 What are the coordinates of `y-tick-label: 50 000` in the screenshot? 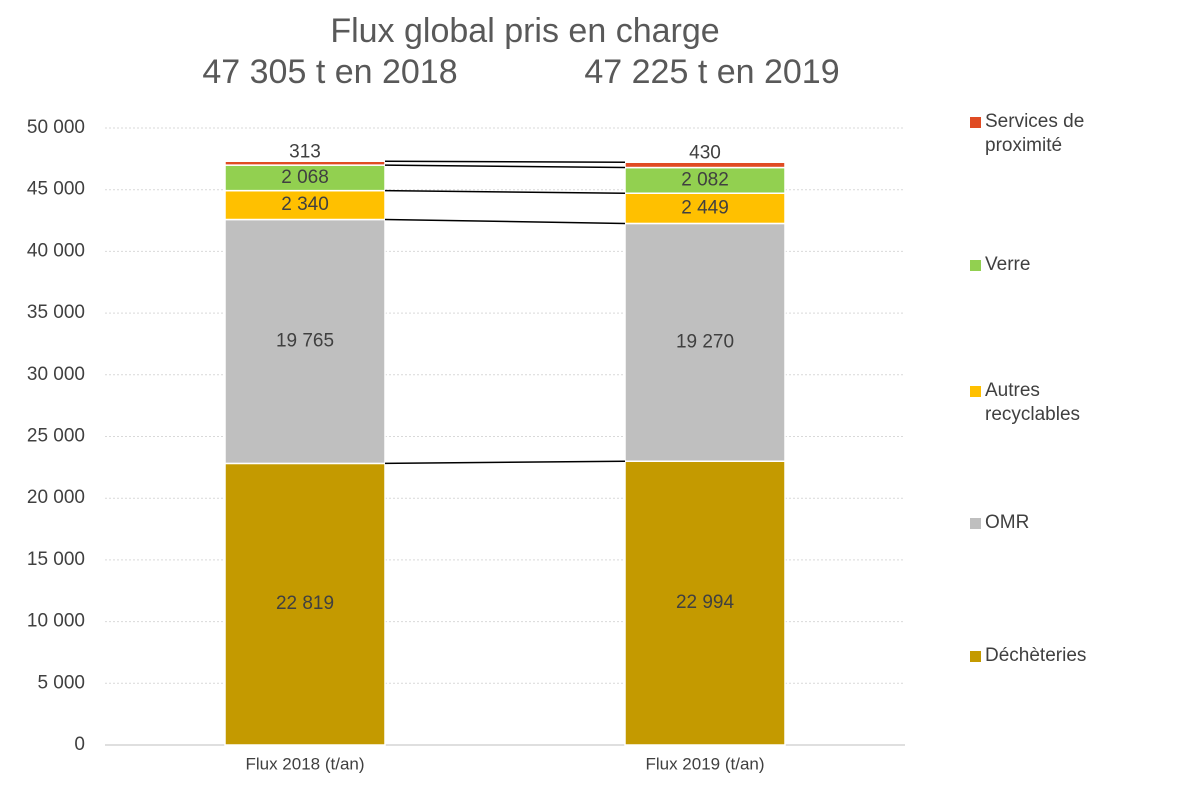 It's located at (56, 127).